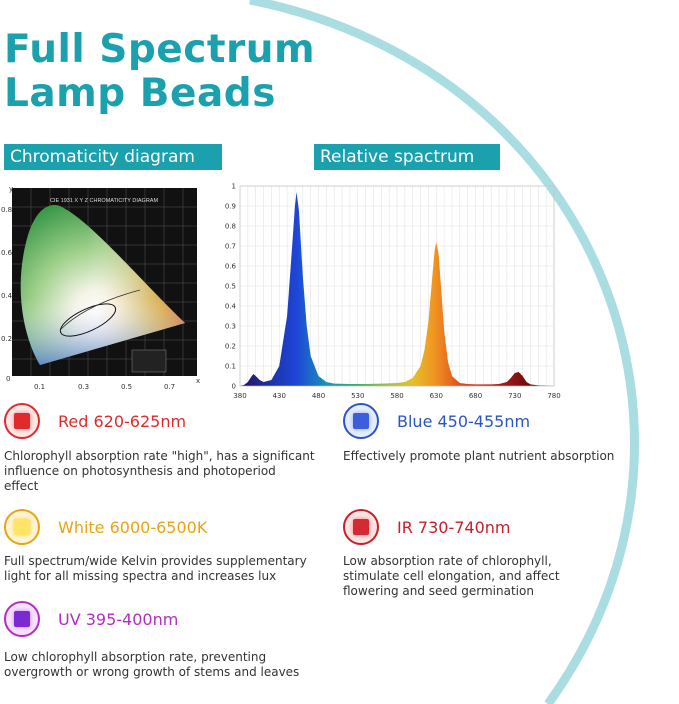 This screenshot has width=679, height=704. Describe the element at coordinates (553, 396) in the screenshot. I see `x-tick-label: 780` at that location.